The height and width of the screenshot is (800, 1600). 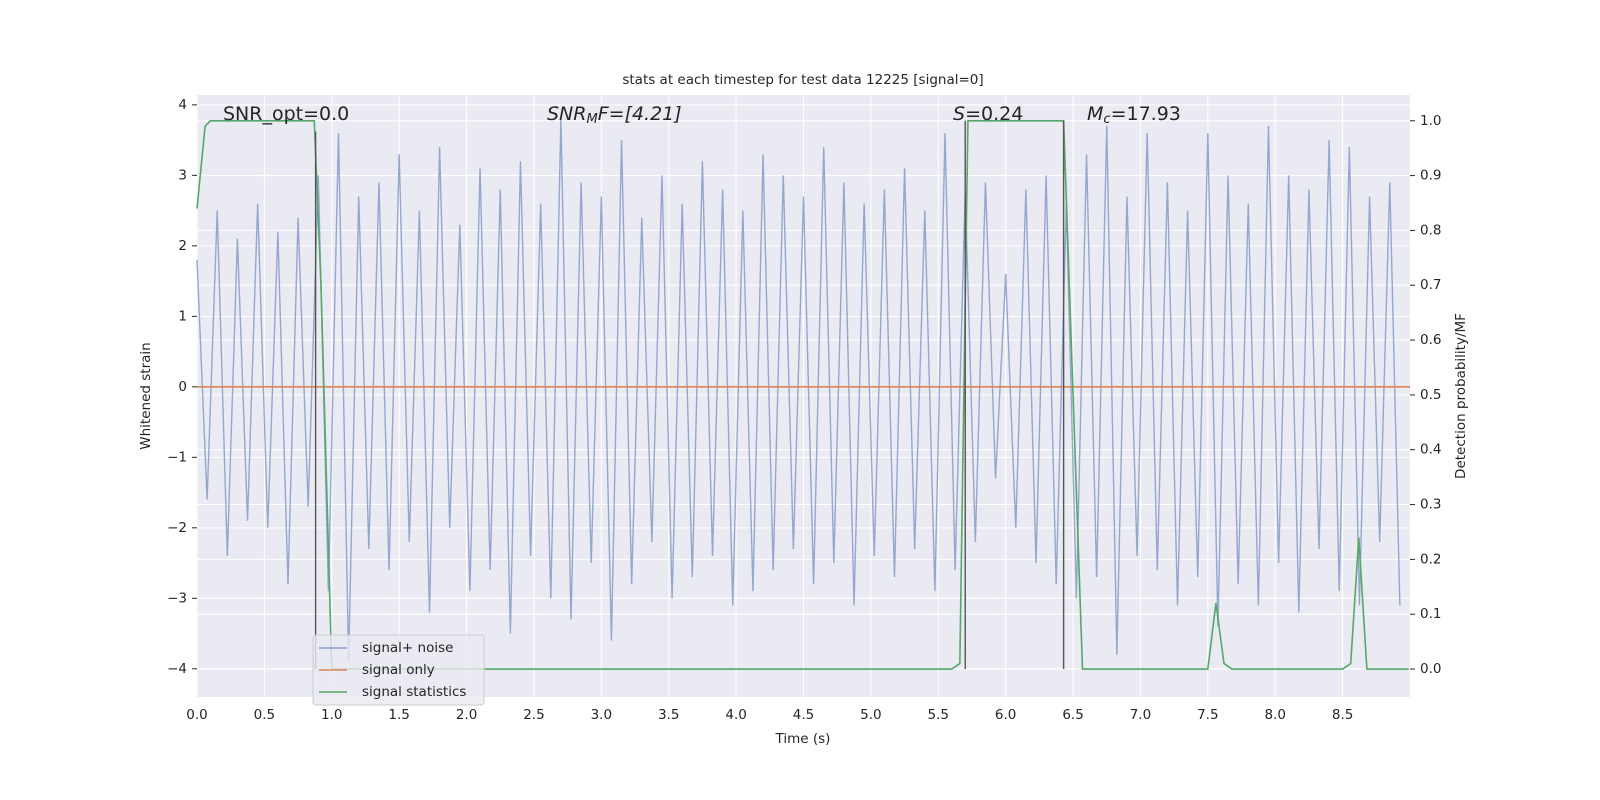 I want to click on annotation: SNRMF=[4.21], so click(x=614, y=115).